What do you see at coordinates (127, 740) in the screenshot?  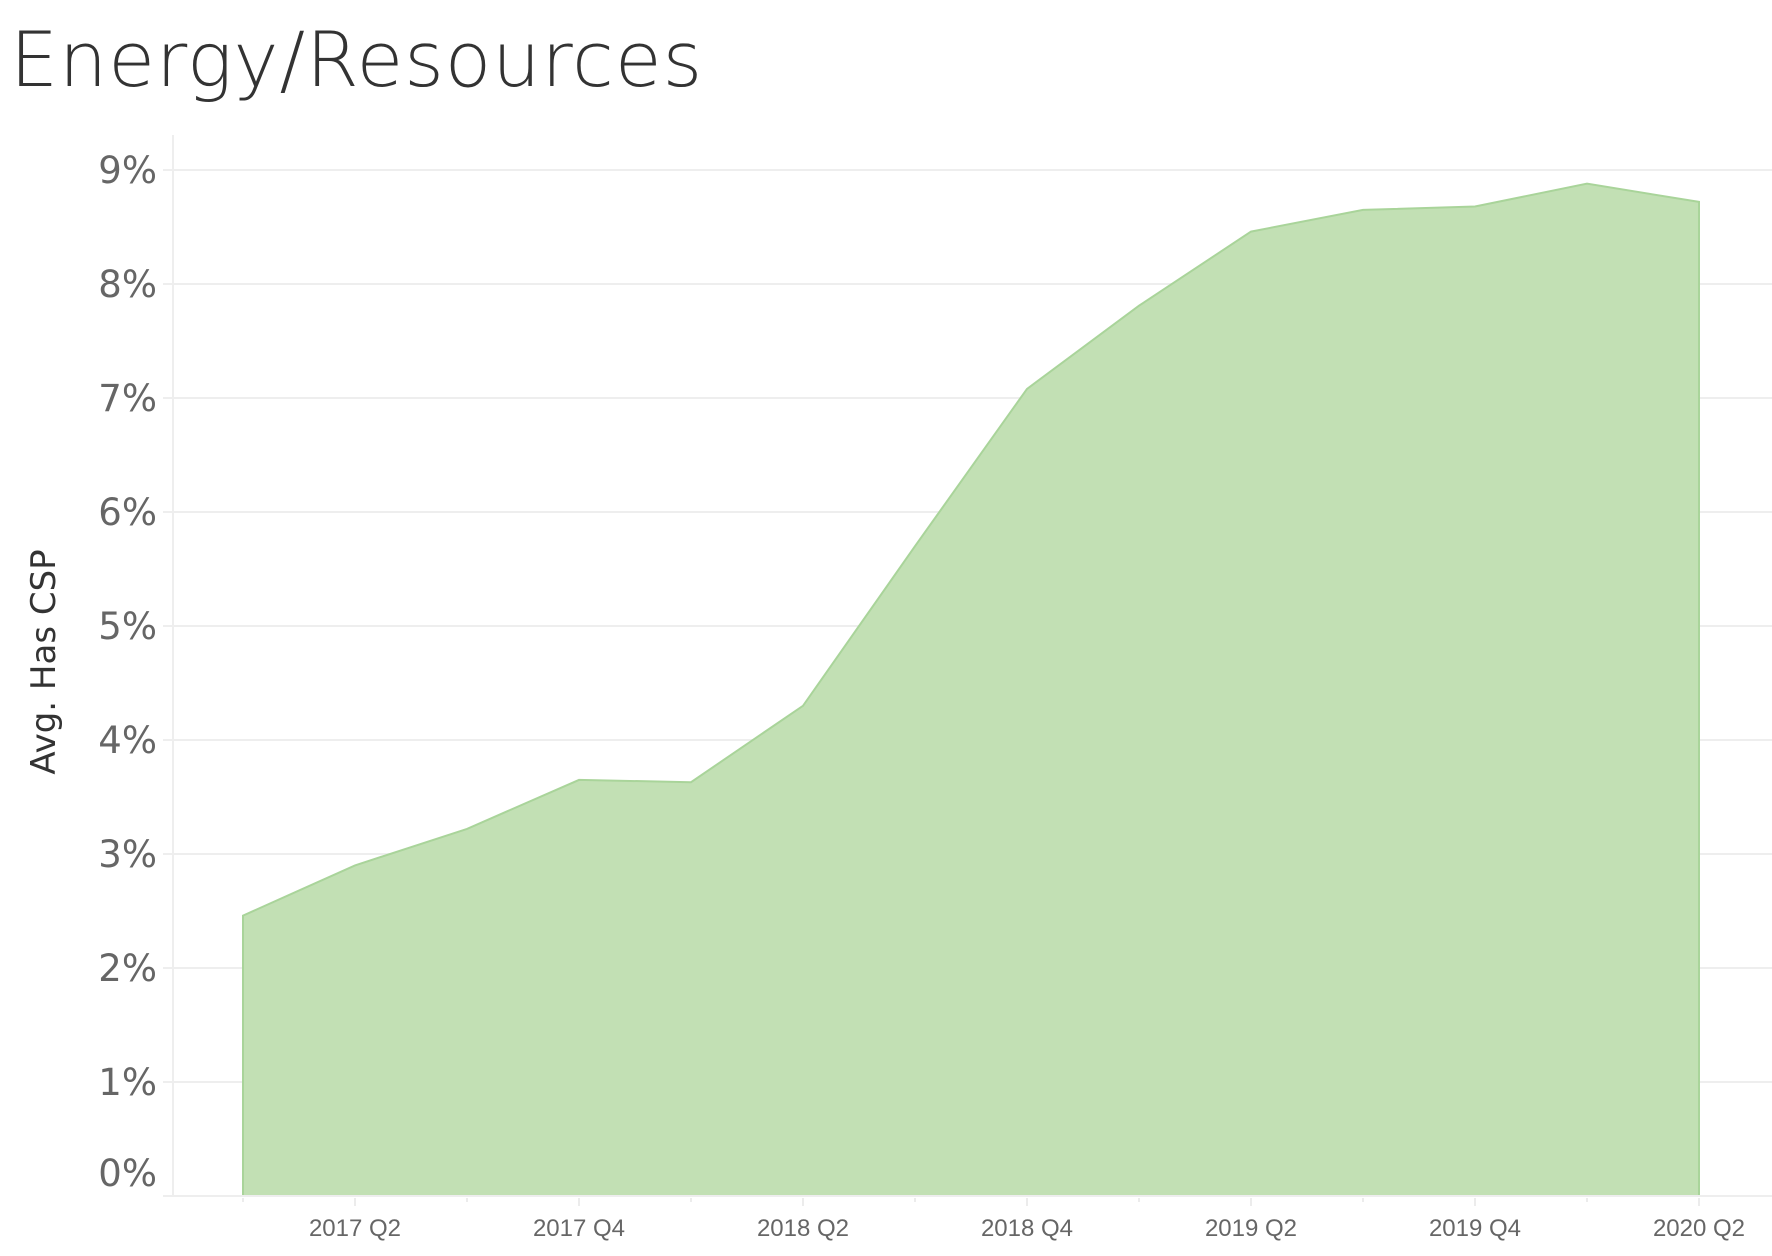 I see `y-tick-label: 4%` at bounding box center [127, 740].